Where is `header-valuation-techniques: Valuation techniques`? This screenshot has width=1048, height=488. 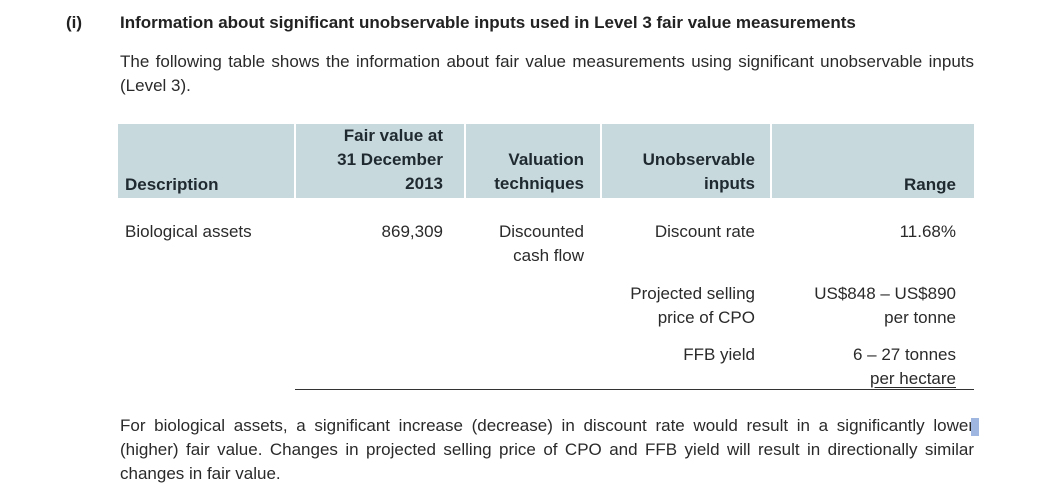 header-valuation-techniques: Valuation techniques is located at coordinates (525, 172).